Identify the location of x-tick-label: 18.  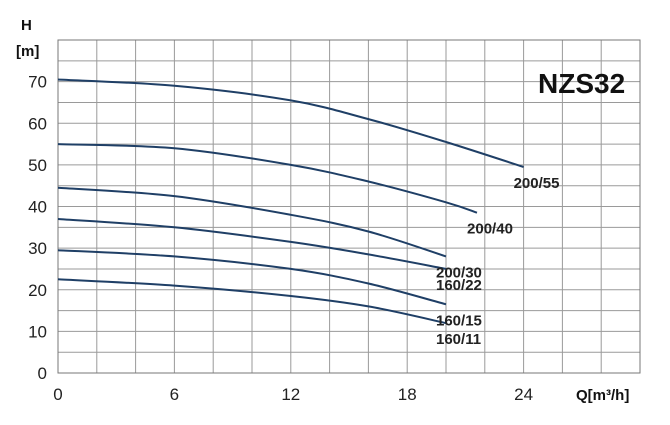
(407, 394).